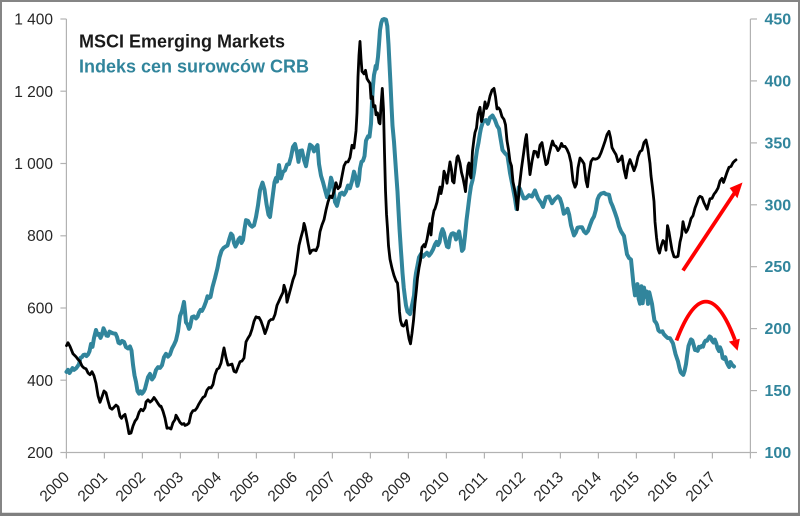 The width and height of the screenshot is (800, 521). What do you see at coordinates (778, 143) in the screenshot?
I see `svg-text: 350` at bounding box center [778, 143].